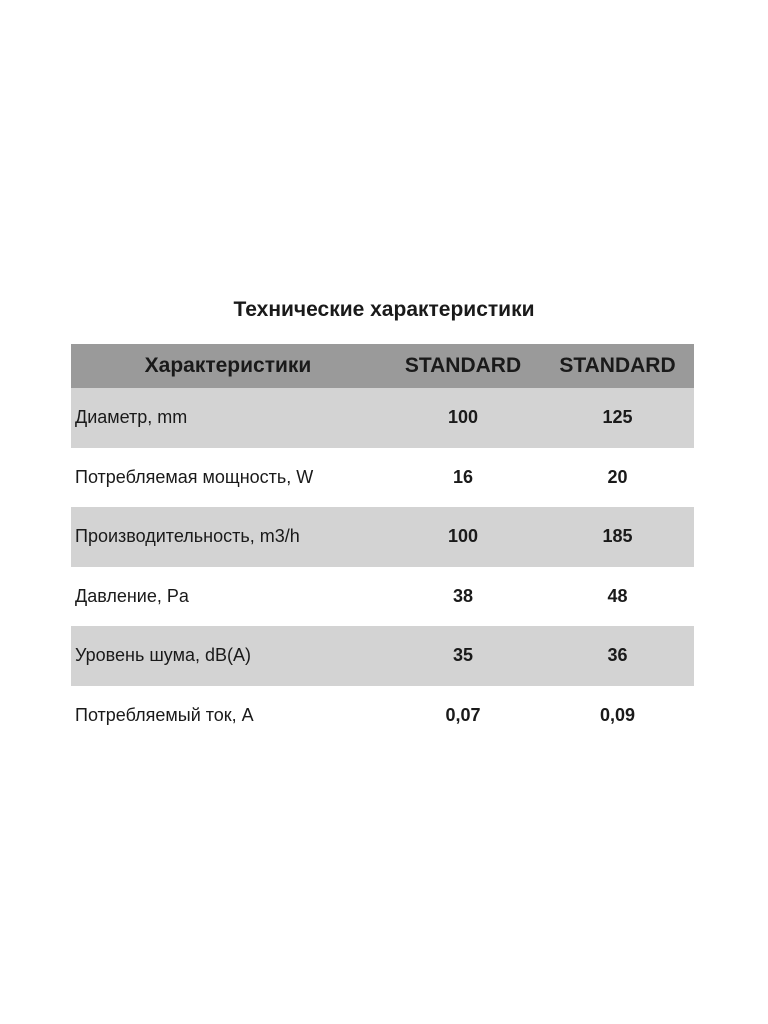 This screenshot has height=1024, width=768. What do you see at coordinates (228, 656) in the screenshot?
I see `row-label: Уровень шума, dB(A)` at bounding box center [228, 656].